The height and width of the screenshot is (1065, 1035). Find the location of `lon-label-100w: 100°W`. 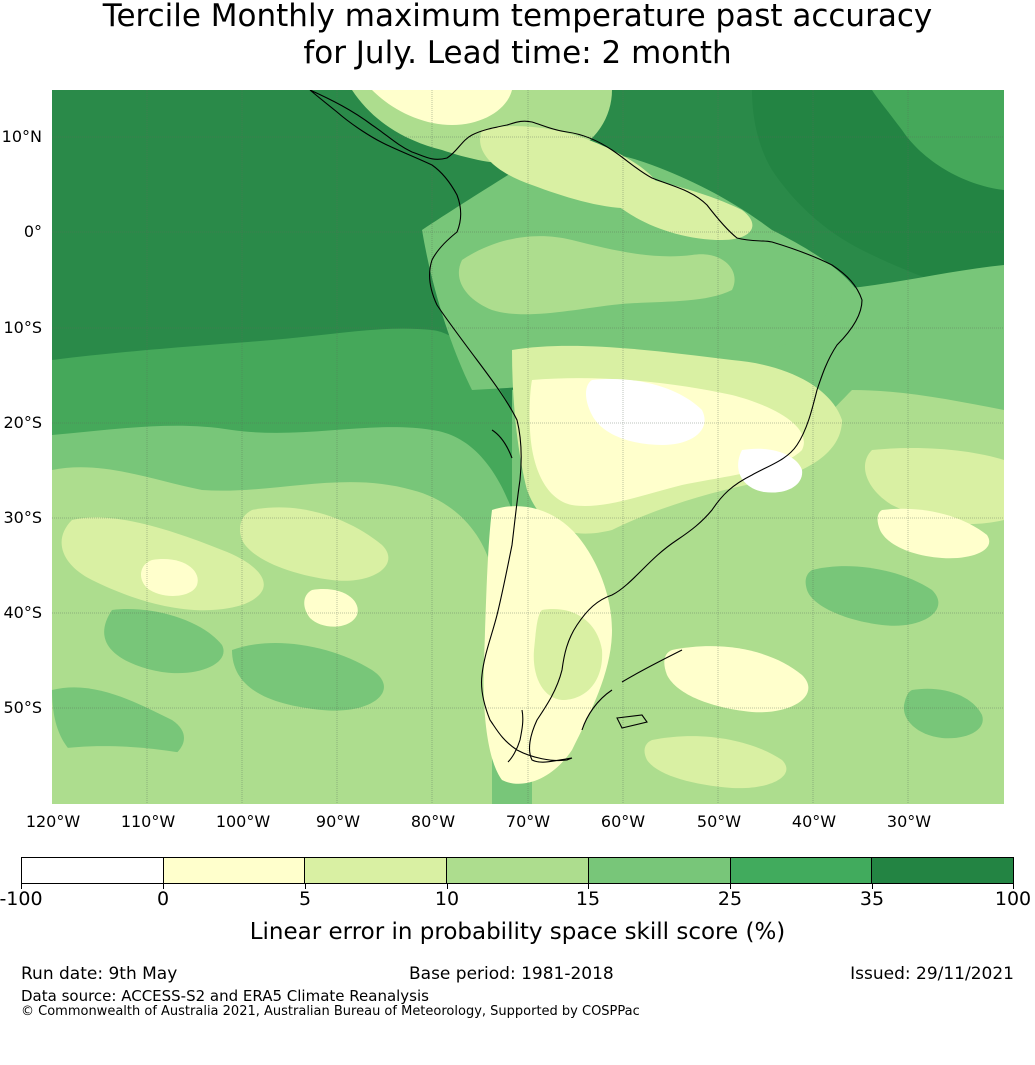

lon-label-100w: 100°W is located at coordinates (243, 821).